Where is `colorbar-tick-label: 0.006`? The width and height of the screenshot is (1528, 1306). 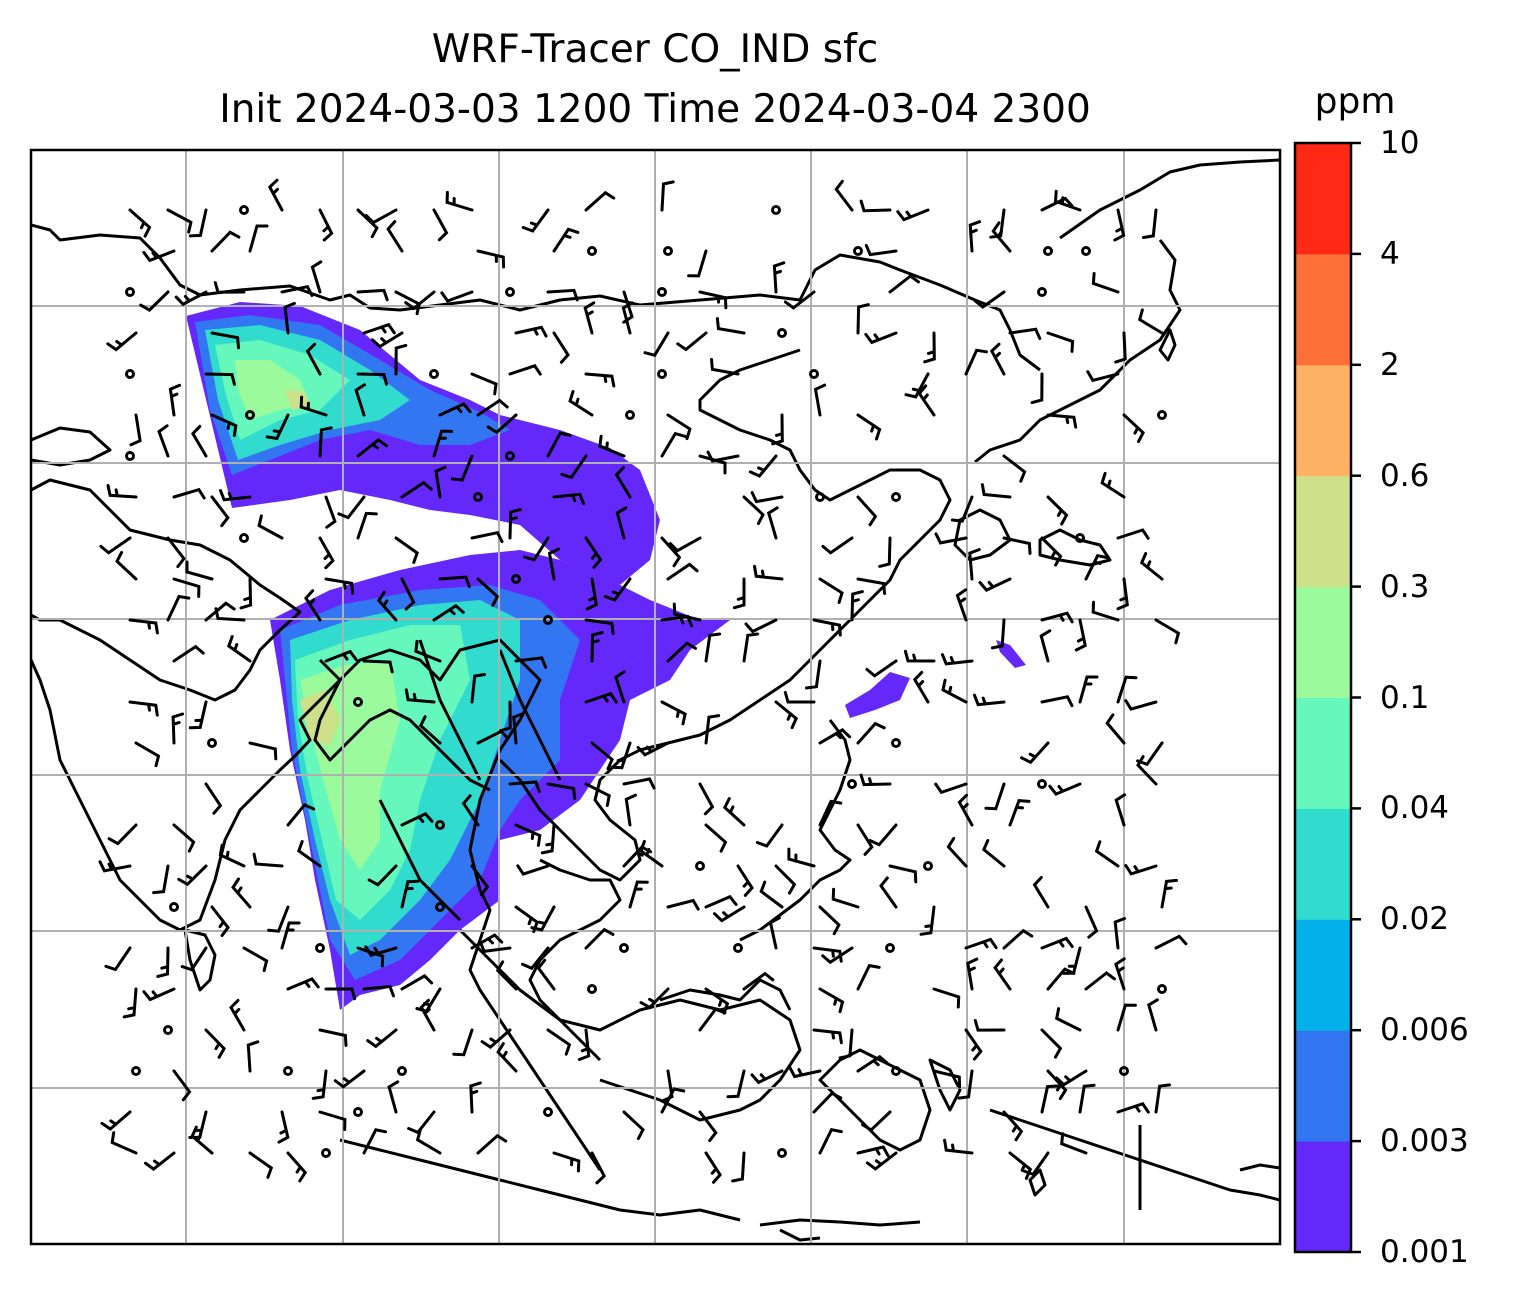
colorbar-tick-label: 0.006 is located at coordinates (1424, 1030).